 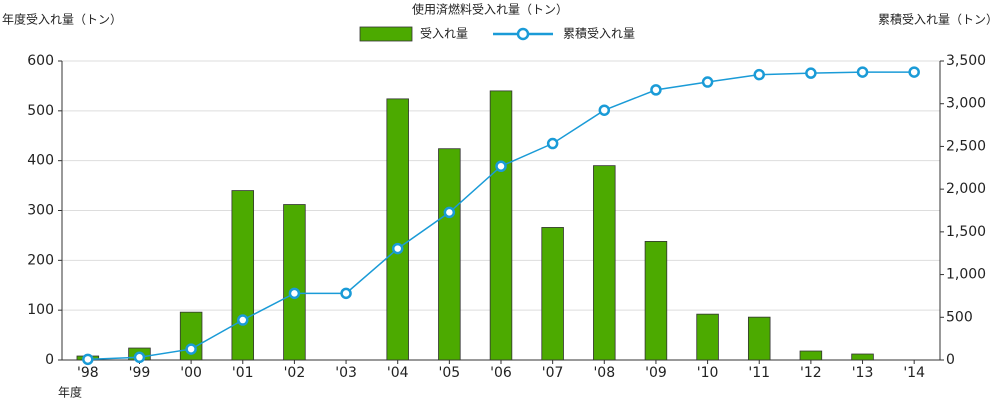 I want to click on x-tick-label: '13, so click(x=863, y=373).